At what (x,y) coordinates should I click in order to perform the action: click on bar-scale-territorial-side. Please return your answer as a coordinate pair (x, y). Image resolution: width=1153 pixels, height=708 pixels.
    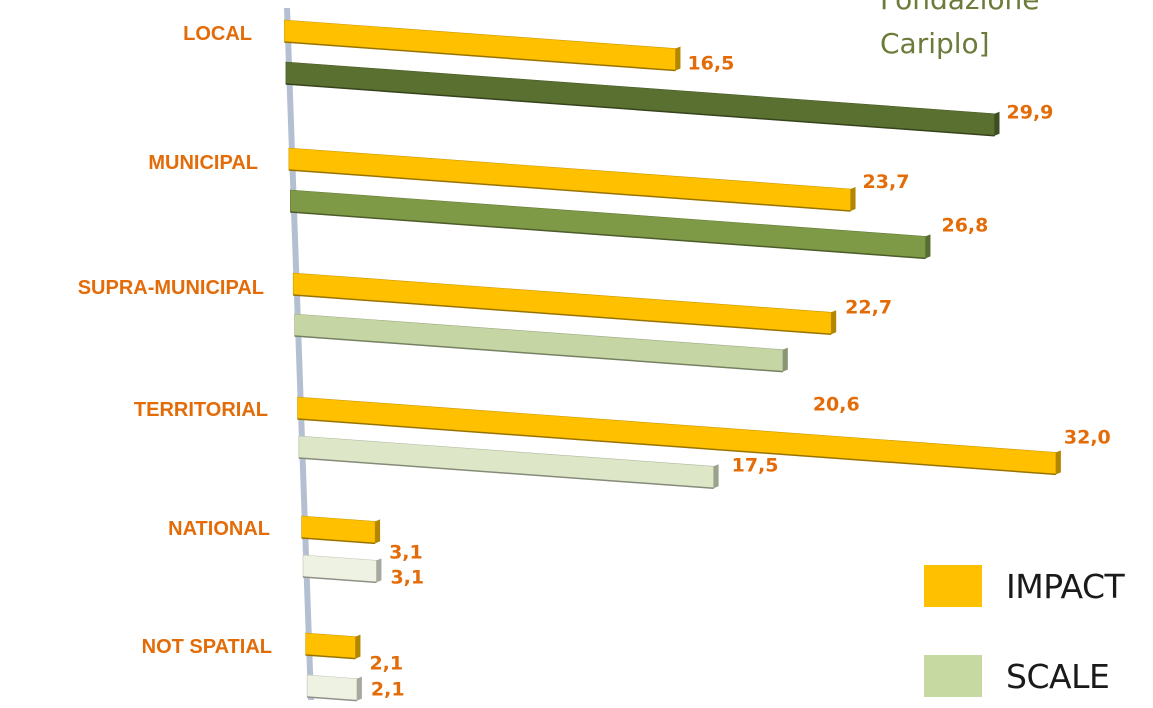
    Looking at the image, I should click on (716, 476).